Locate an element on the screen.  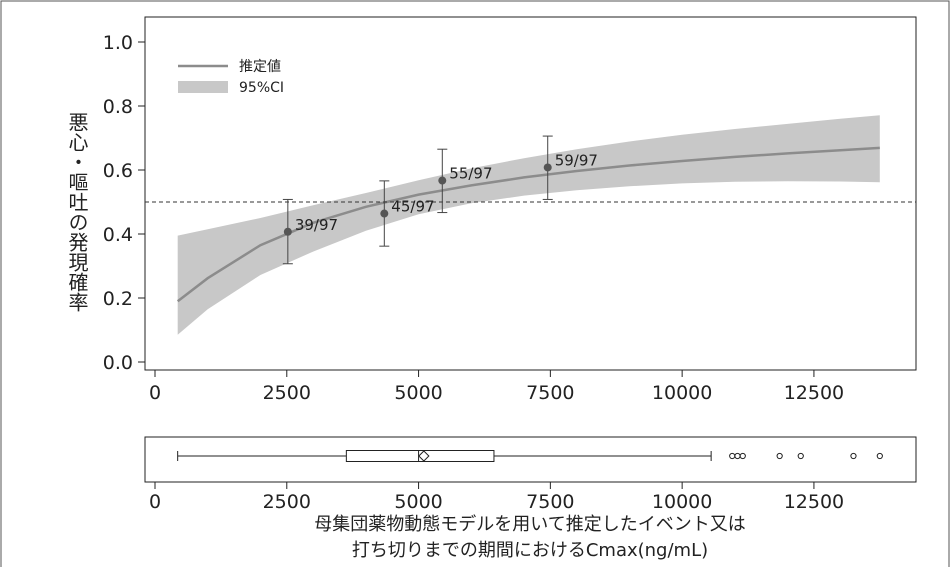
legend-label-ci: 95%CI is located at coordinates (261, 88).